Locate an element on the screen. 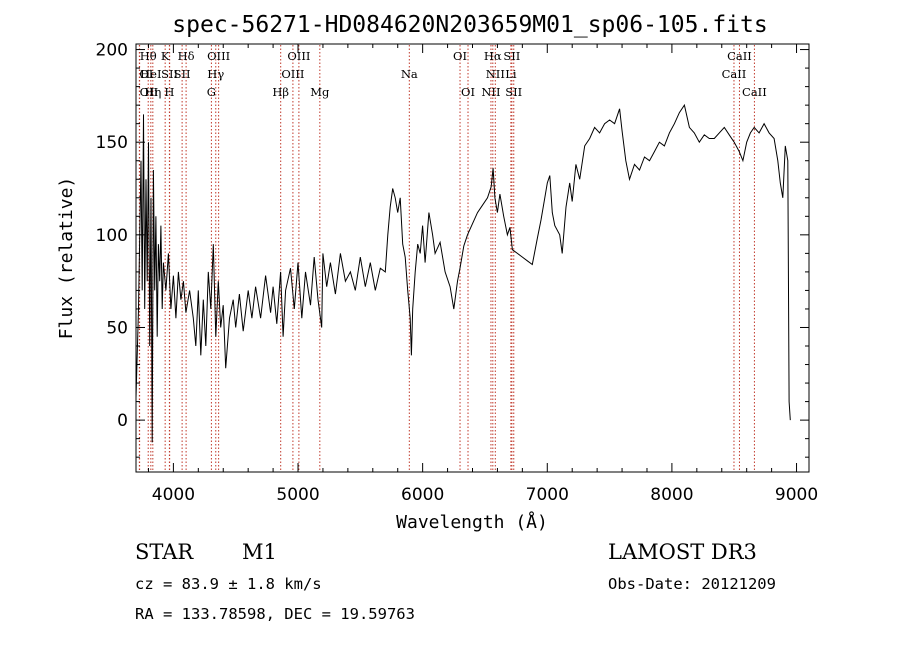 The image size is (900, 649). spectral-line-label: H is located at coordinates (169, 92).